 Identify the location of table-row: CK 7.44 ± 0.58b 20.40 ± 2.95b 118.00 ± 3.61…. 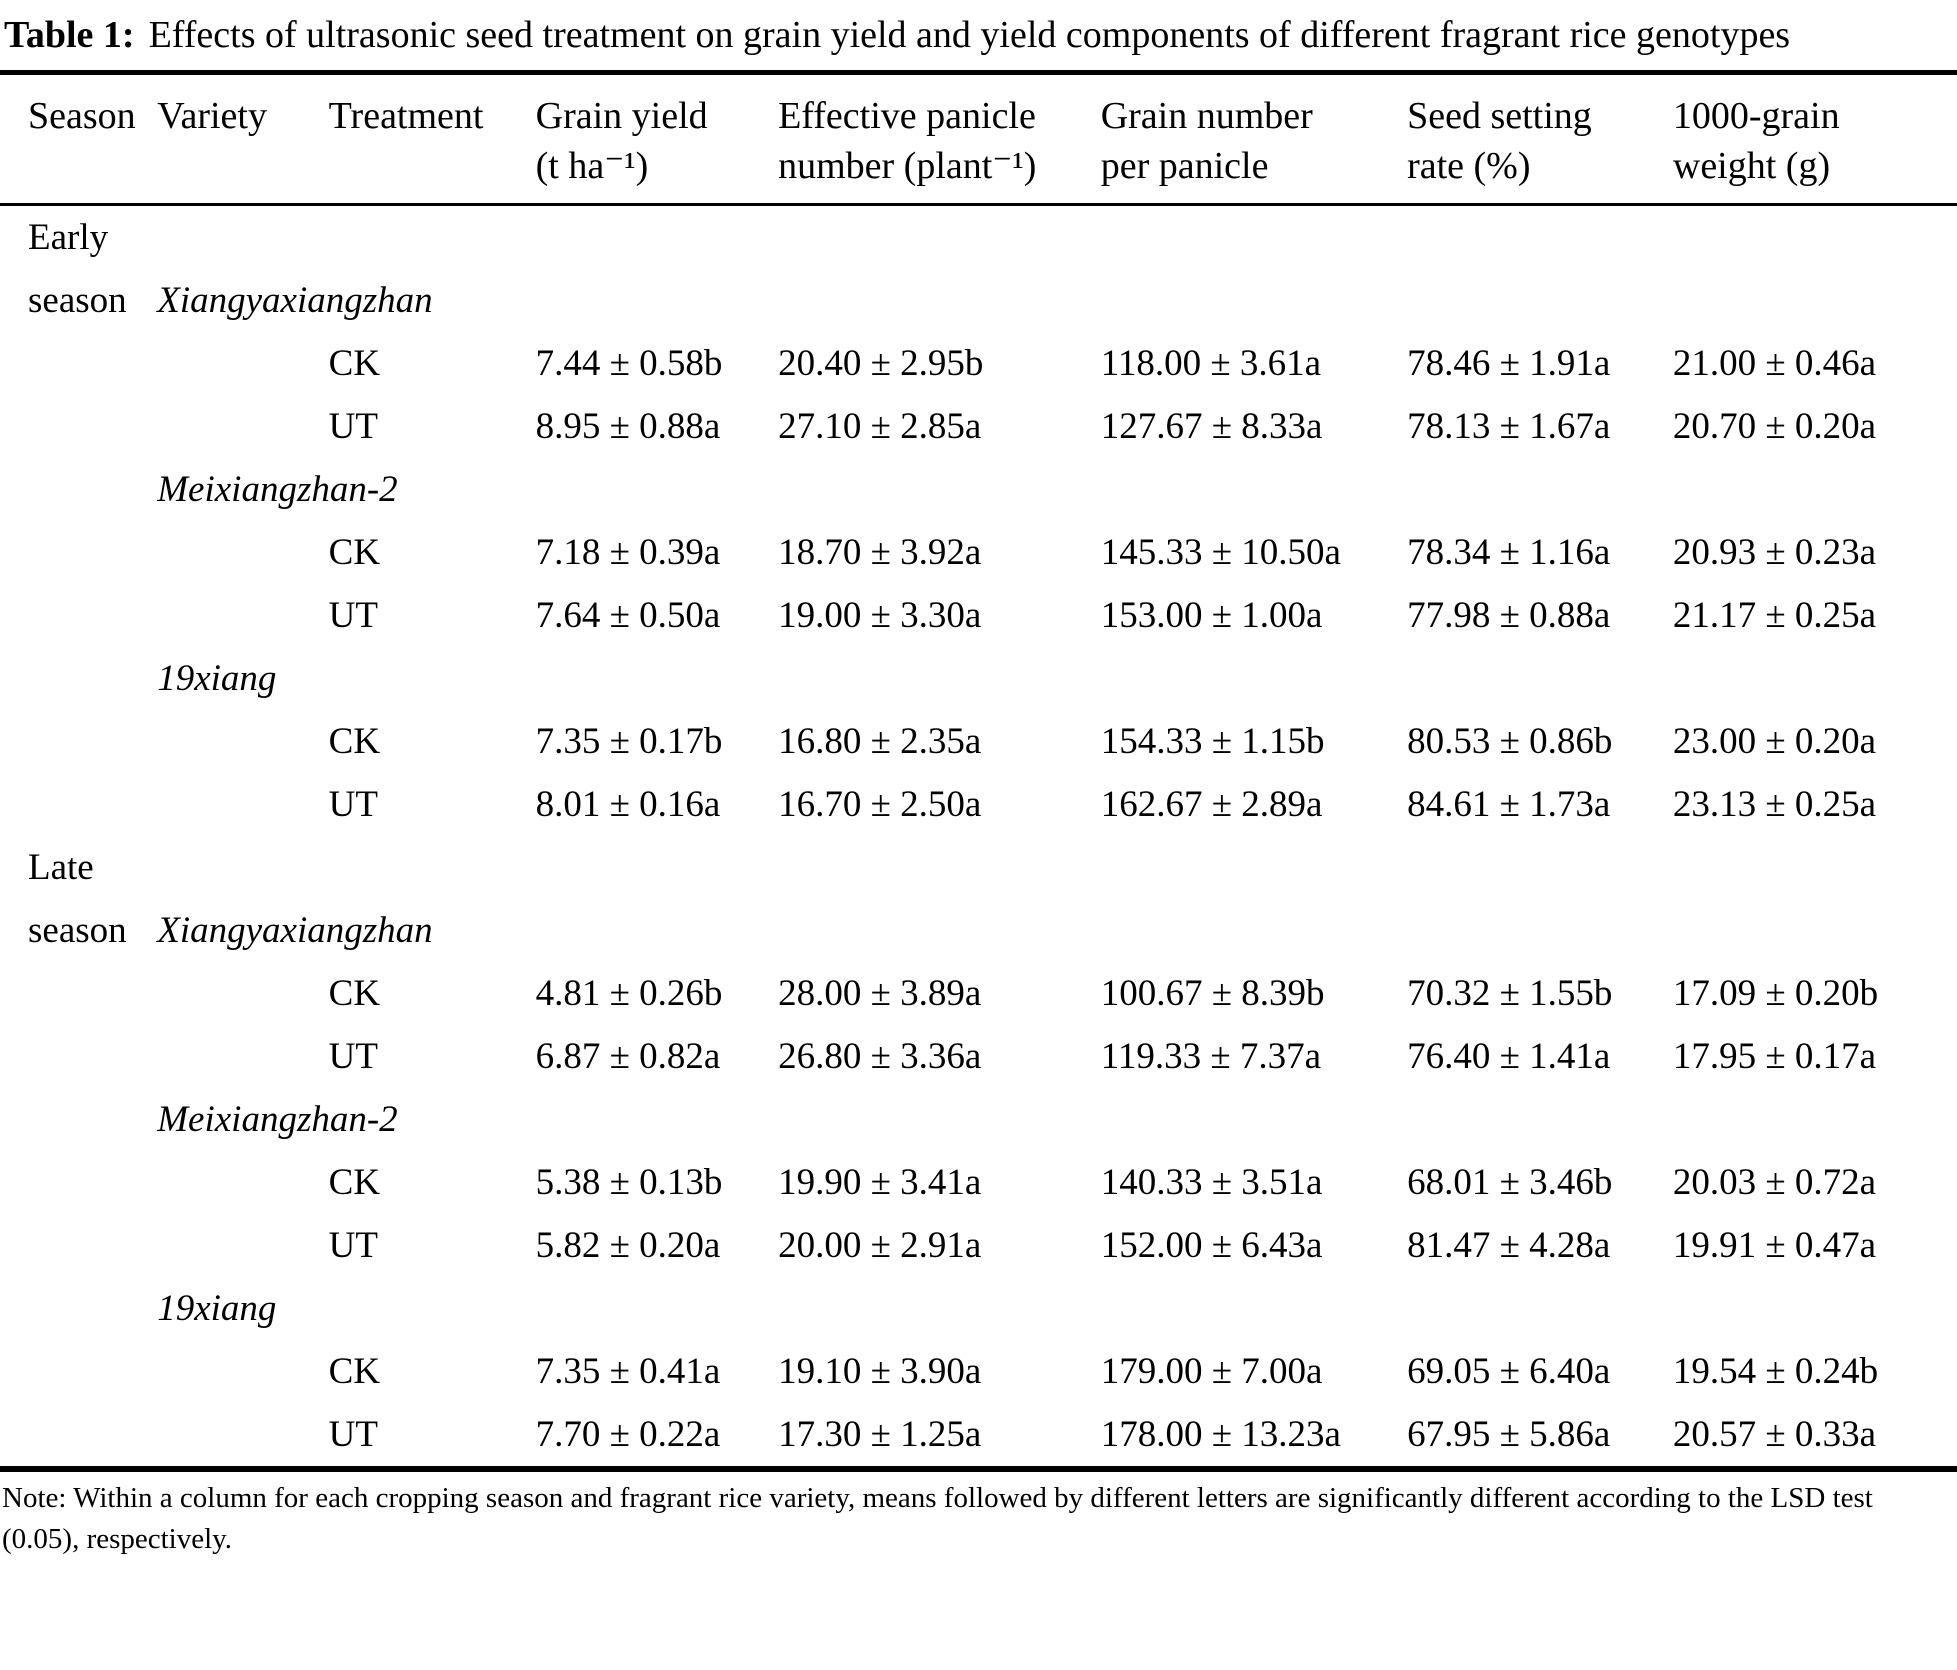
(978, 363).